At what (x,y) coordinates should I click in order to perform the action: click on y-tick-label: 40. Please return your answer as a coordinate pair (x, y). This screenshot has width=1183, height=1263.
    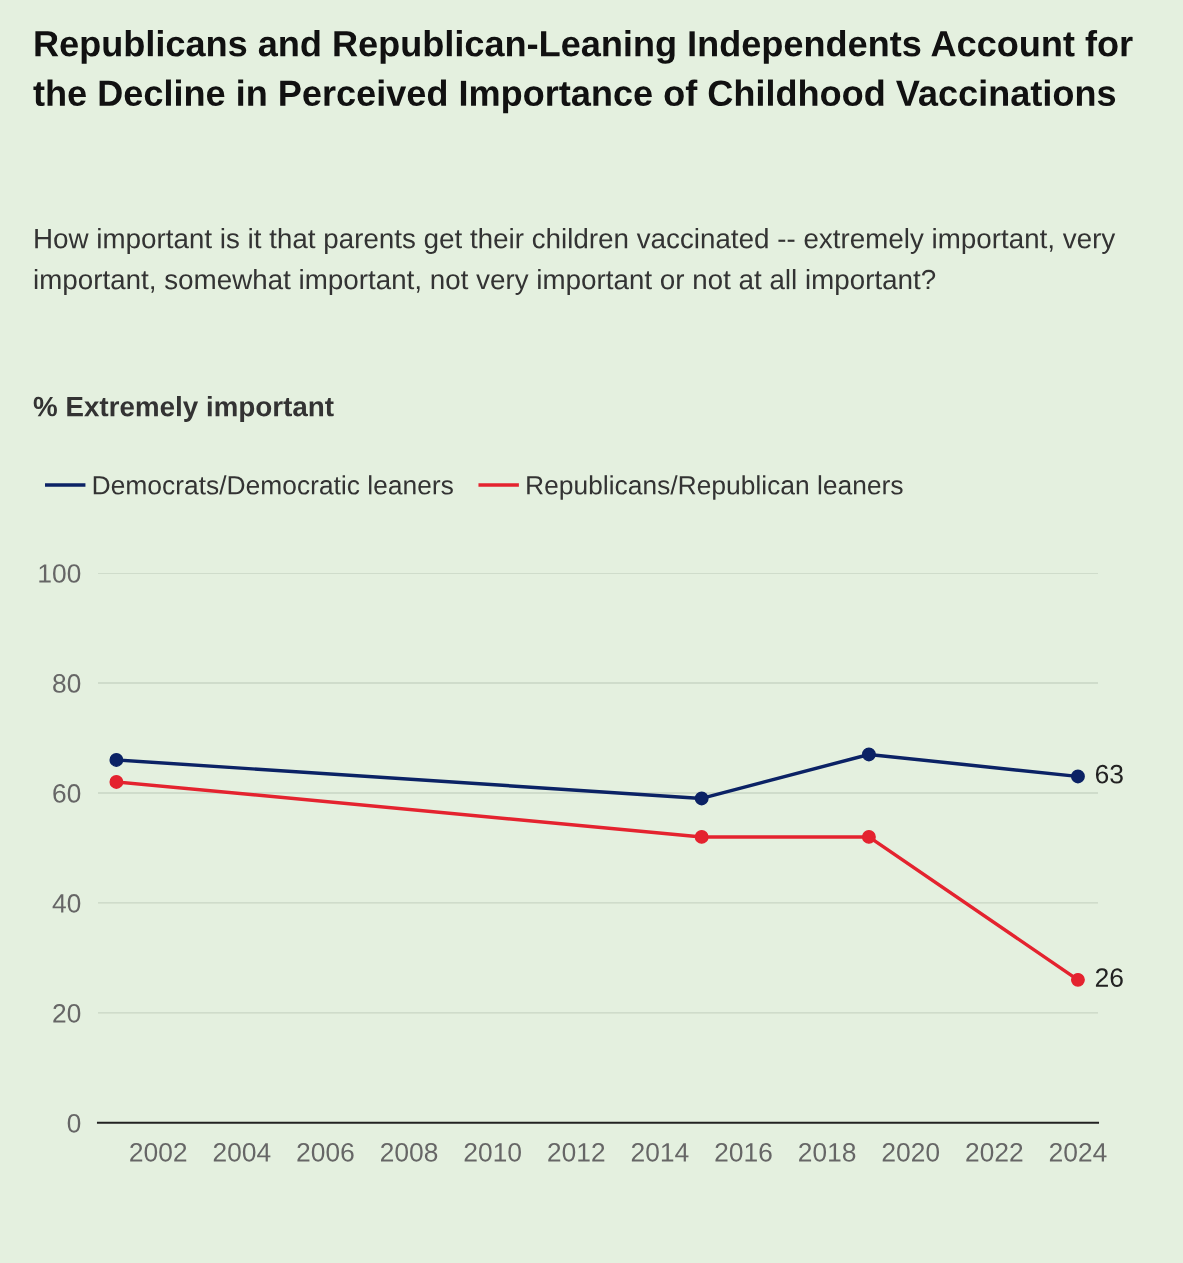
    Looking at the image, I should click on (66, 903).